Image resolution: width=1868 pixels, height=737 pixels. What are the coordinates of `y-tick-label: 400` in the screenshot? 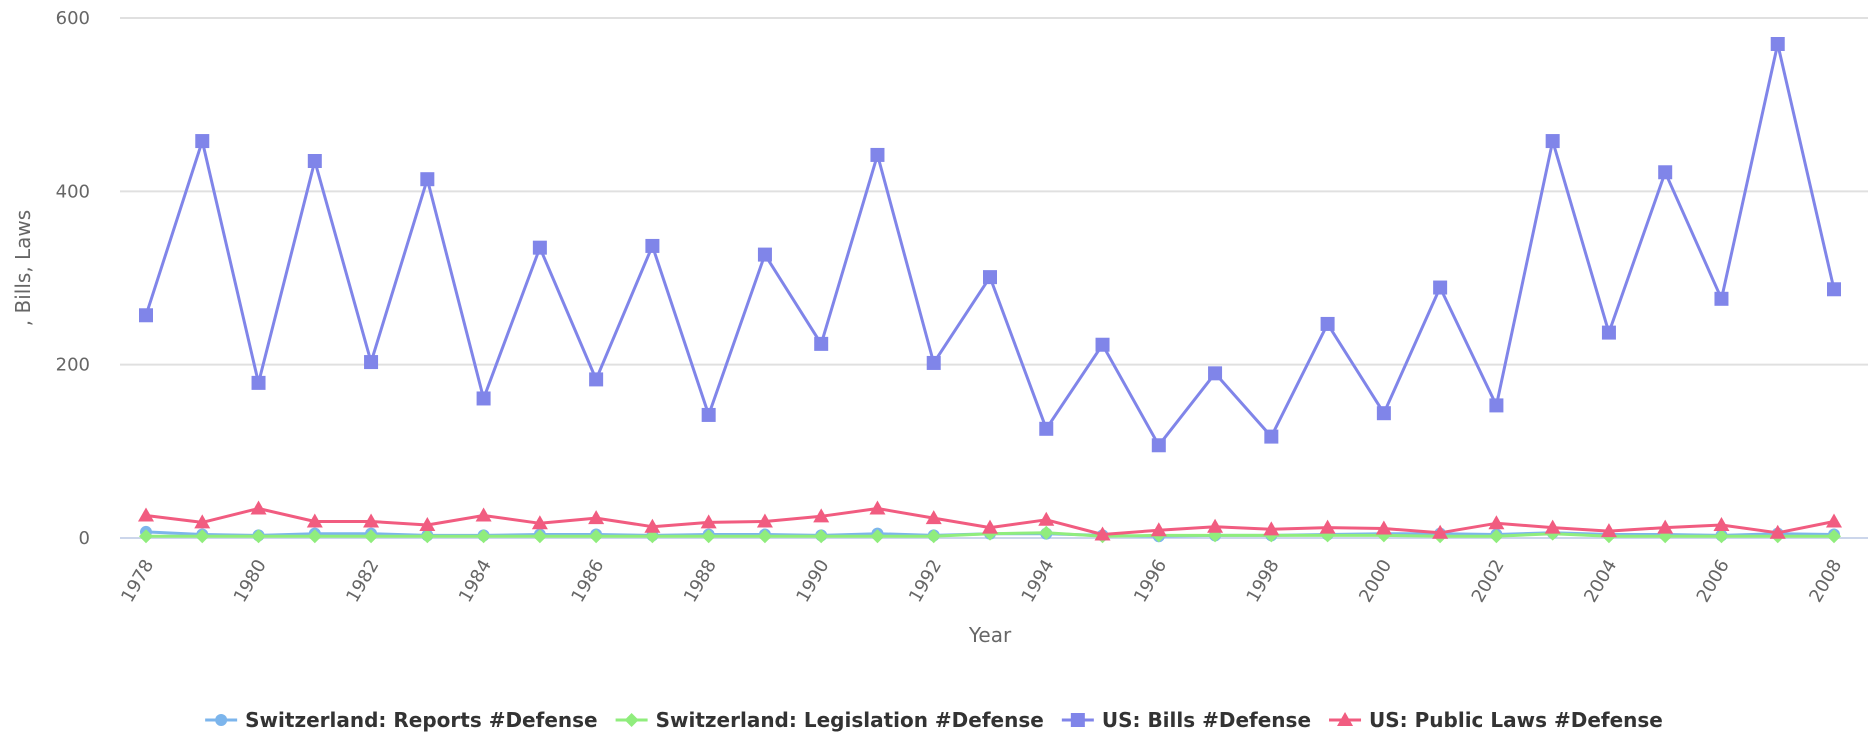 It's located at (73, 191).